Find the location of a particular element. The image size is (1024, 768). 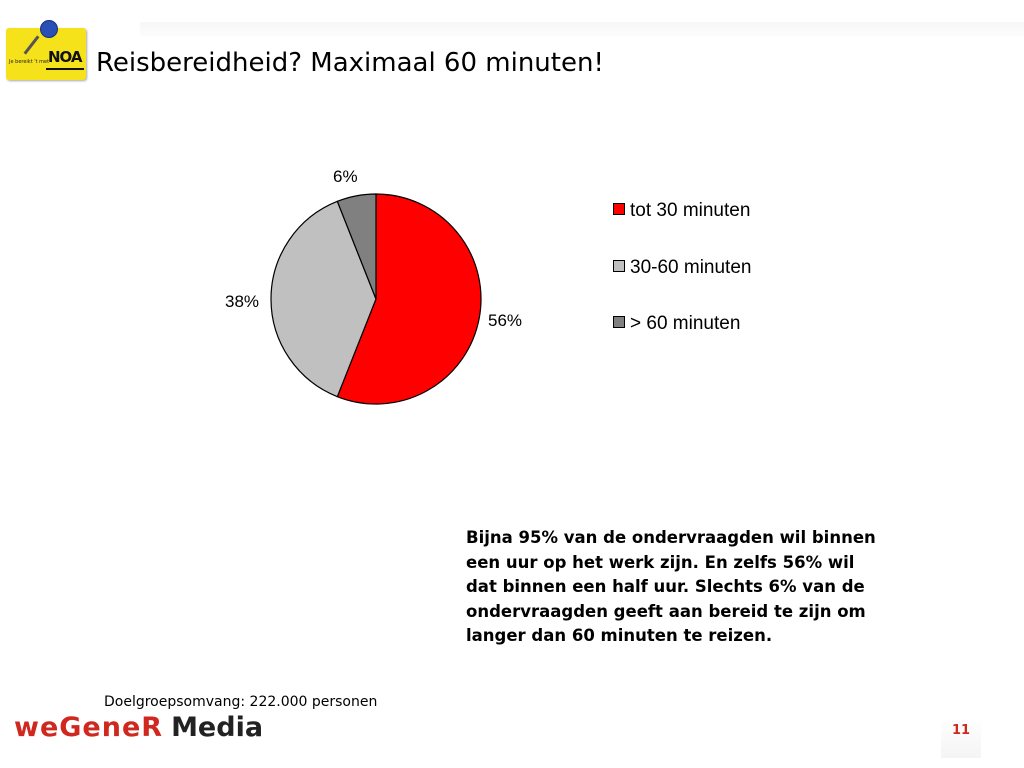

legend-label: tot 30 minuten is located at coordinates (690, 210).